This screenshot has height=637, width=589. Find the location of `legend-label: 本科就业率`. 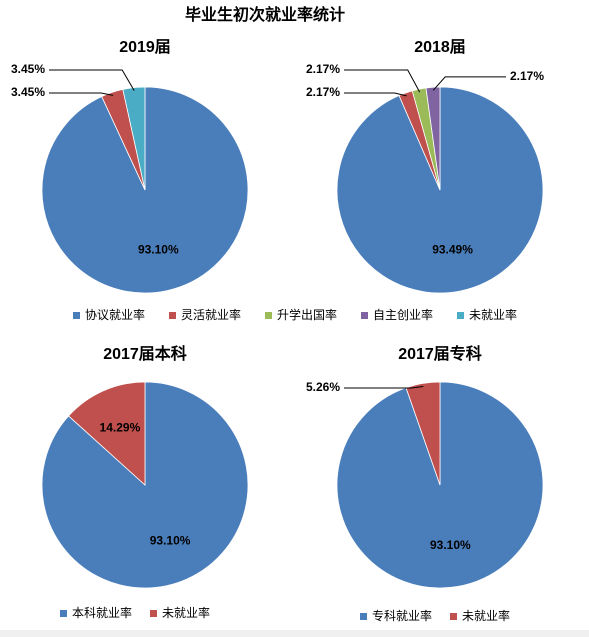

legend-label: 本科就业率 is located at coordinates (102, 612).